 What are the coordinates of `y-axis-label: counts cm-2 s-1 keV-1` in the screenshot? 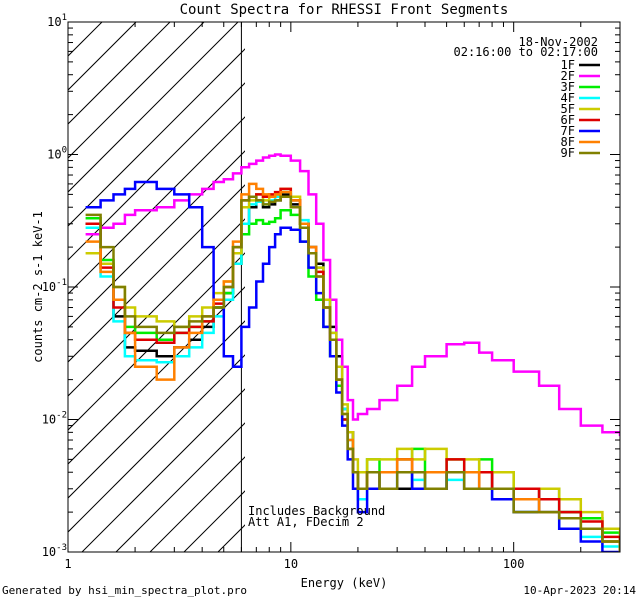 It's located at (38, 287).